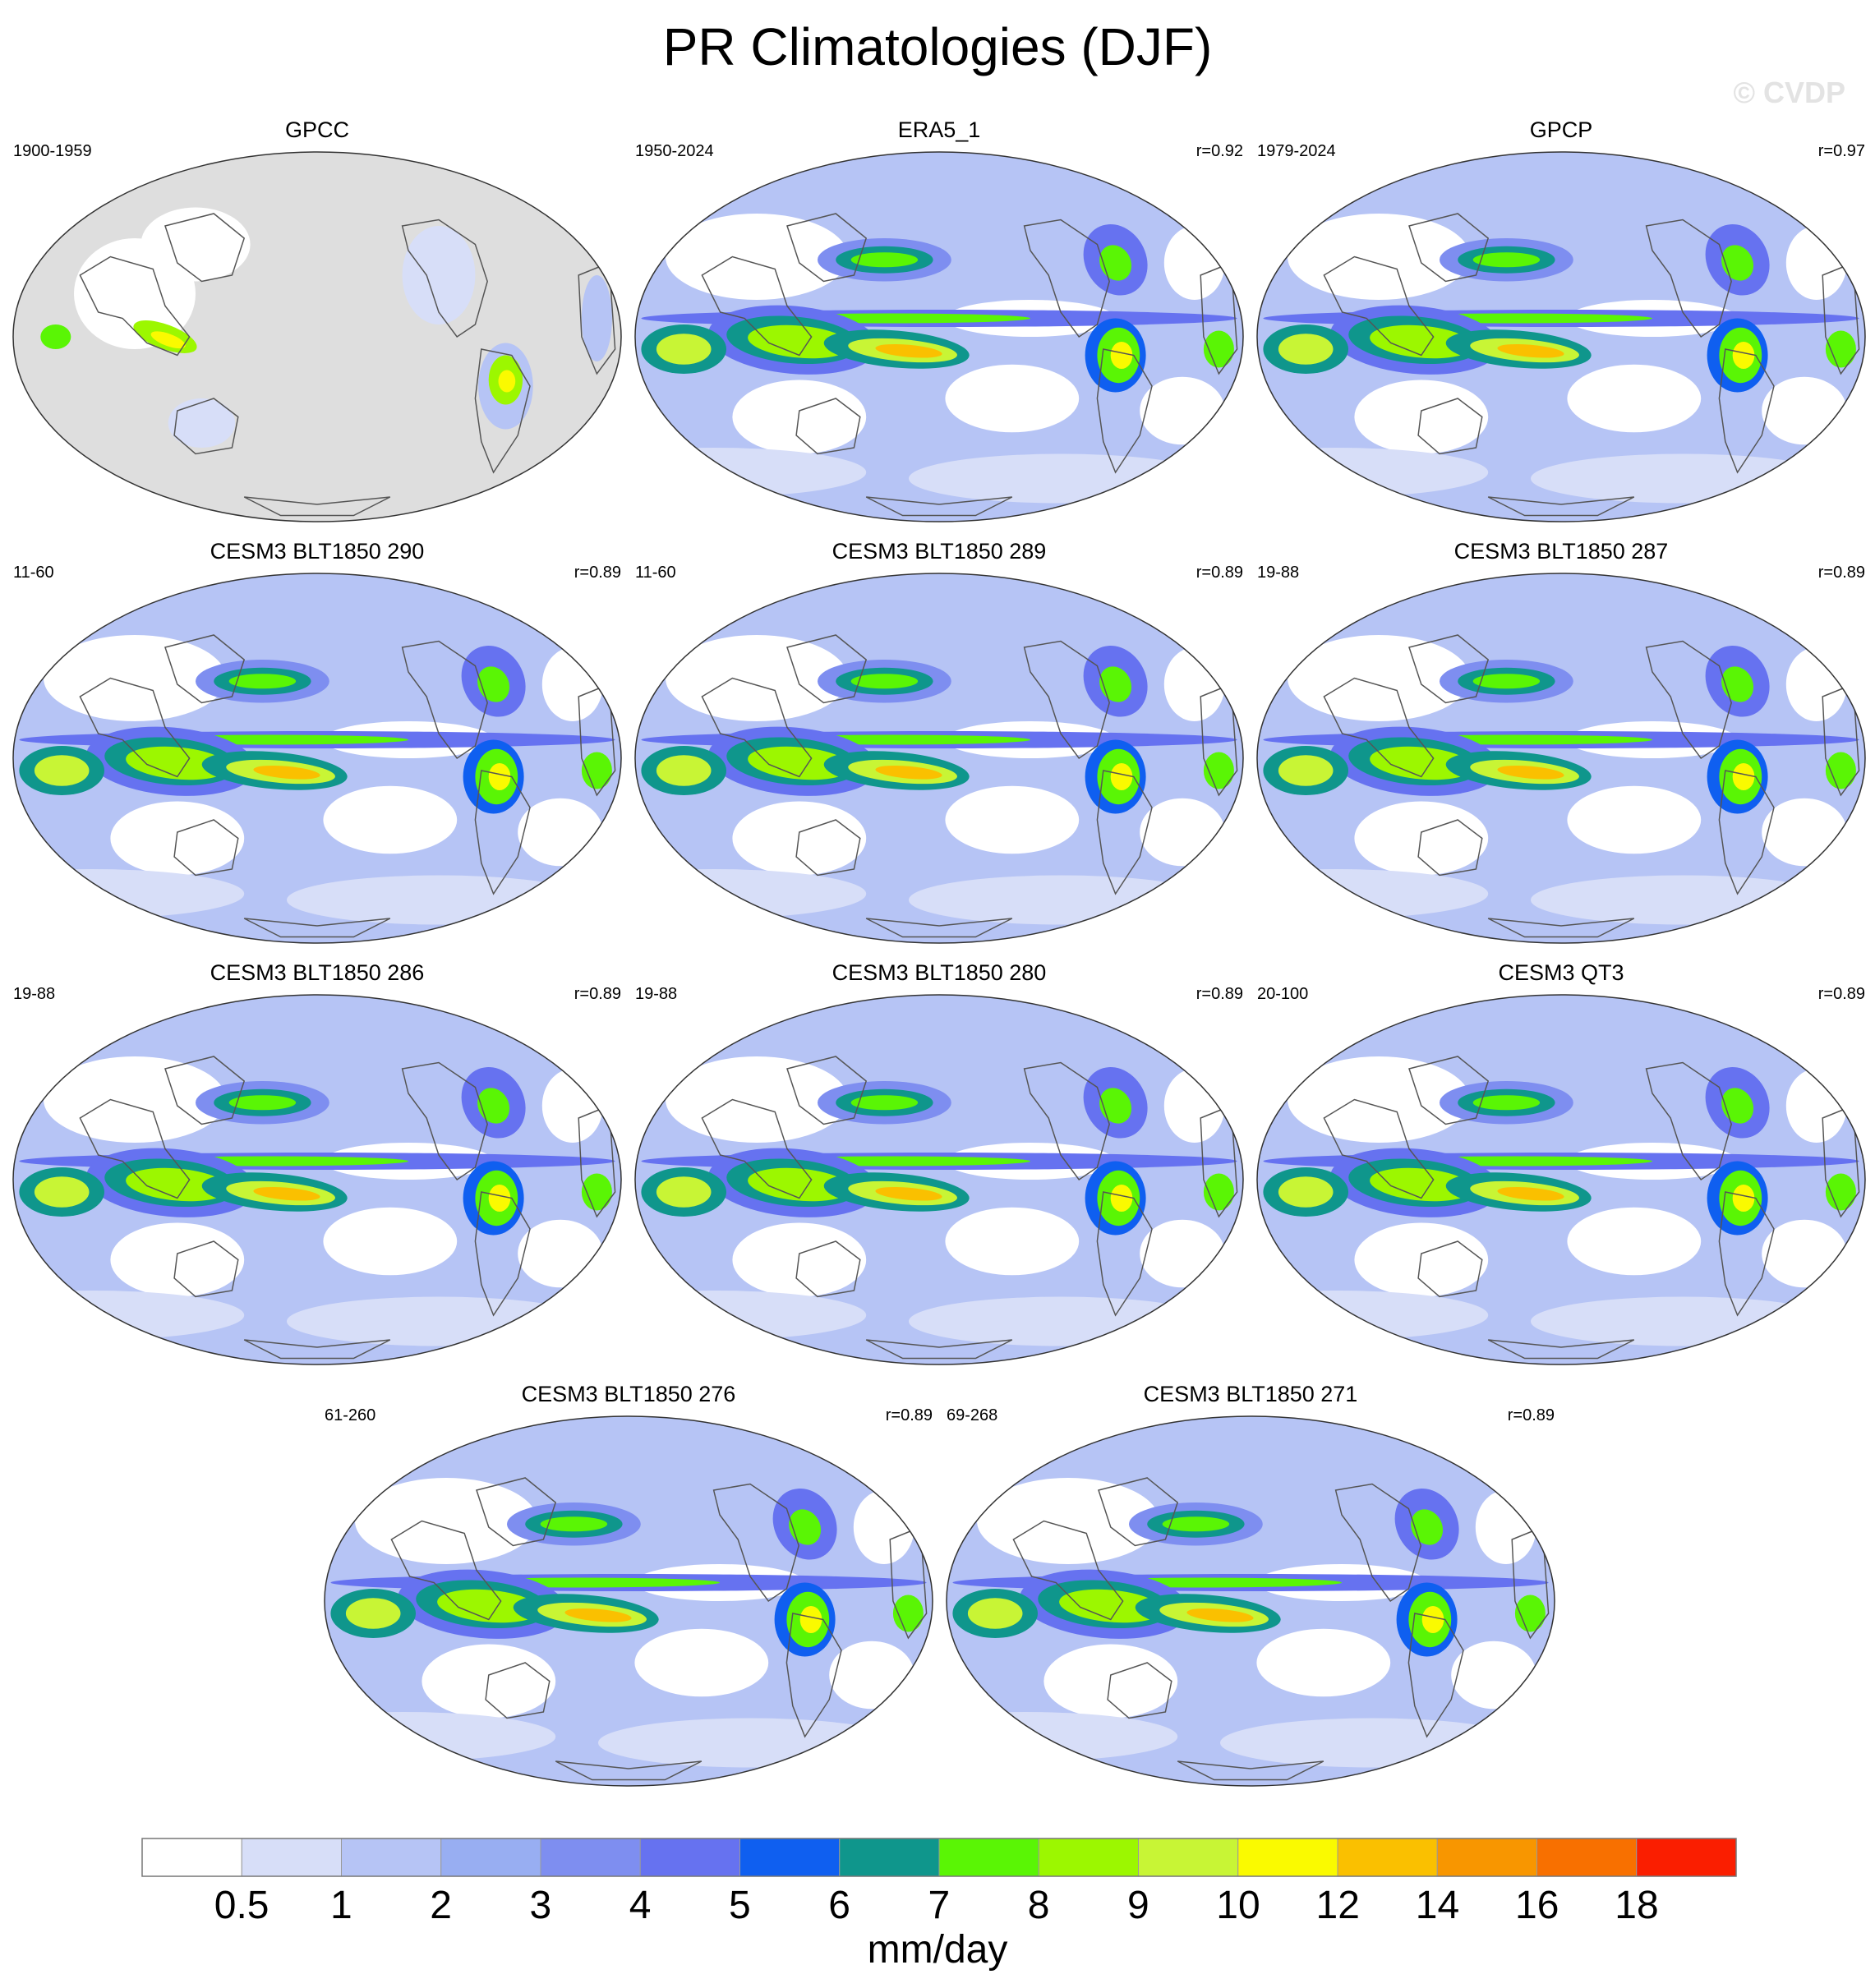 The width and height of the screenshot is (1875, 1988). What do you see at coordinates (640, 1905) in the screenshot?
I see `colorbar-tick-label: 4` at bounding box center [640, 1905].